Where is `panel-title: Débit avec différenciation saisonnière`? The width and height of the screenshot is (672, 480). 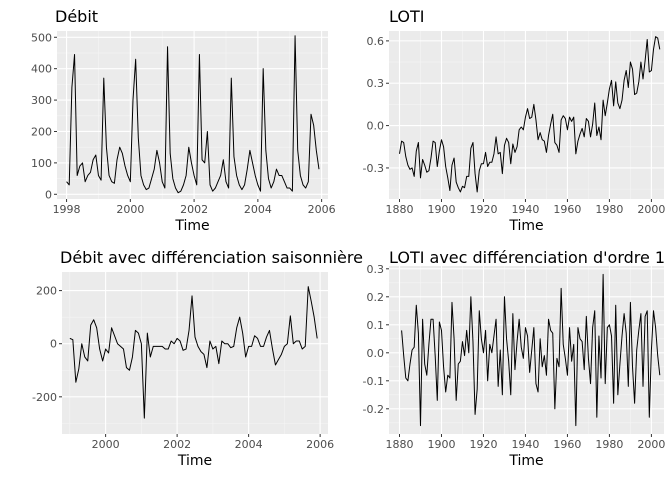
panel-title: Débit avec différenciation saisonnière is located at coordinates (211, 257).